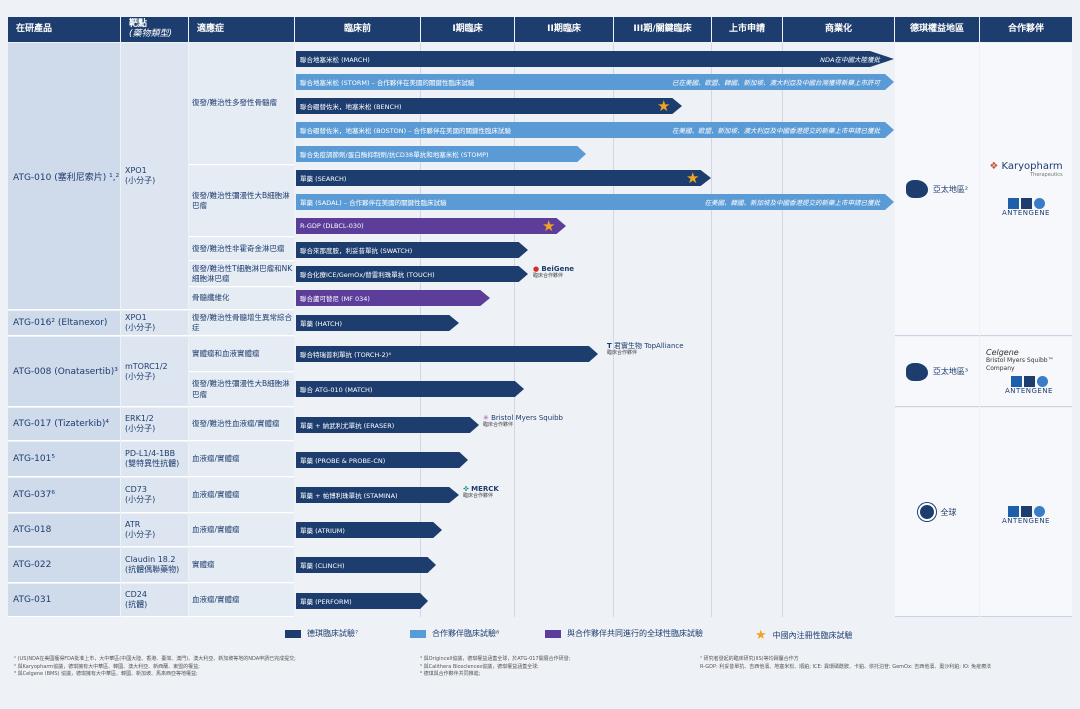 The height and width of the screenshot is (709, 1080). I want to click on header-phase-commercial: 商業化, so click(838, 29).